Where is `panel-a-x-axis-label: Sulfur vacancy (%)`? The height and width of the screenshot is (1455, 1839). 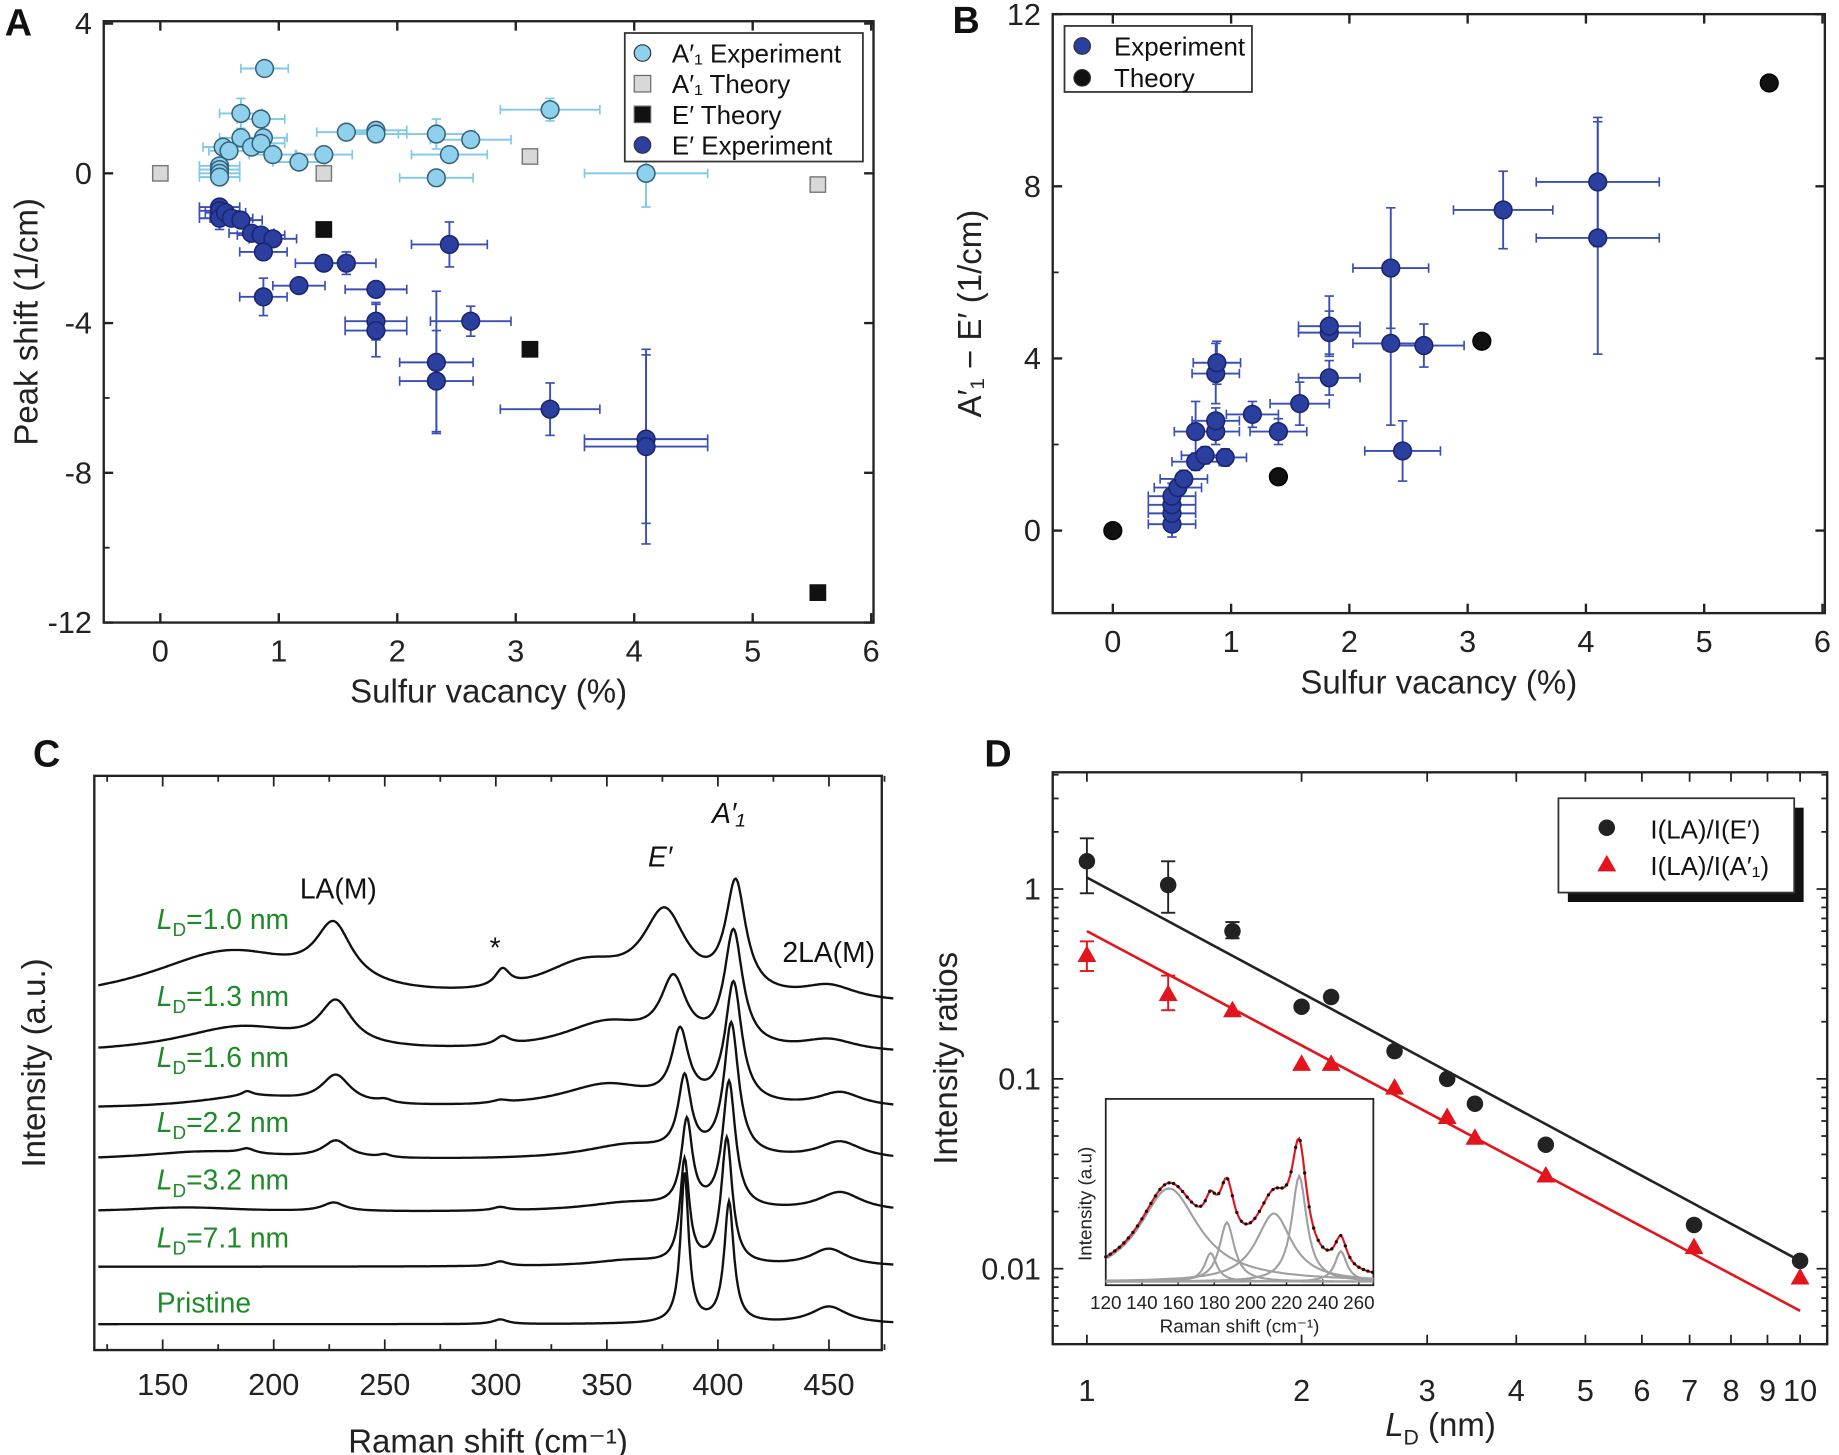 panel-a-x-axis-label: Sulfur vacancy (%) is located at coordinates (488, 691).